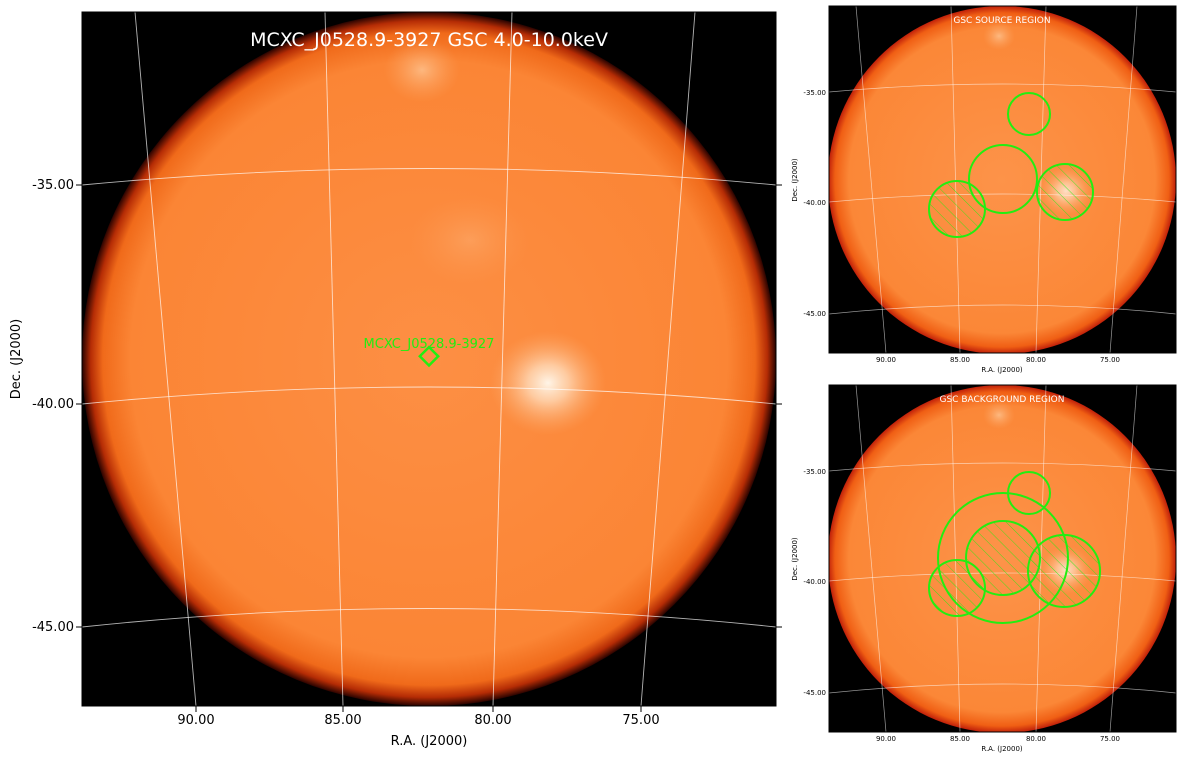  I want to click on source-xtick-label: 75.00, so click(1110, 360).